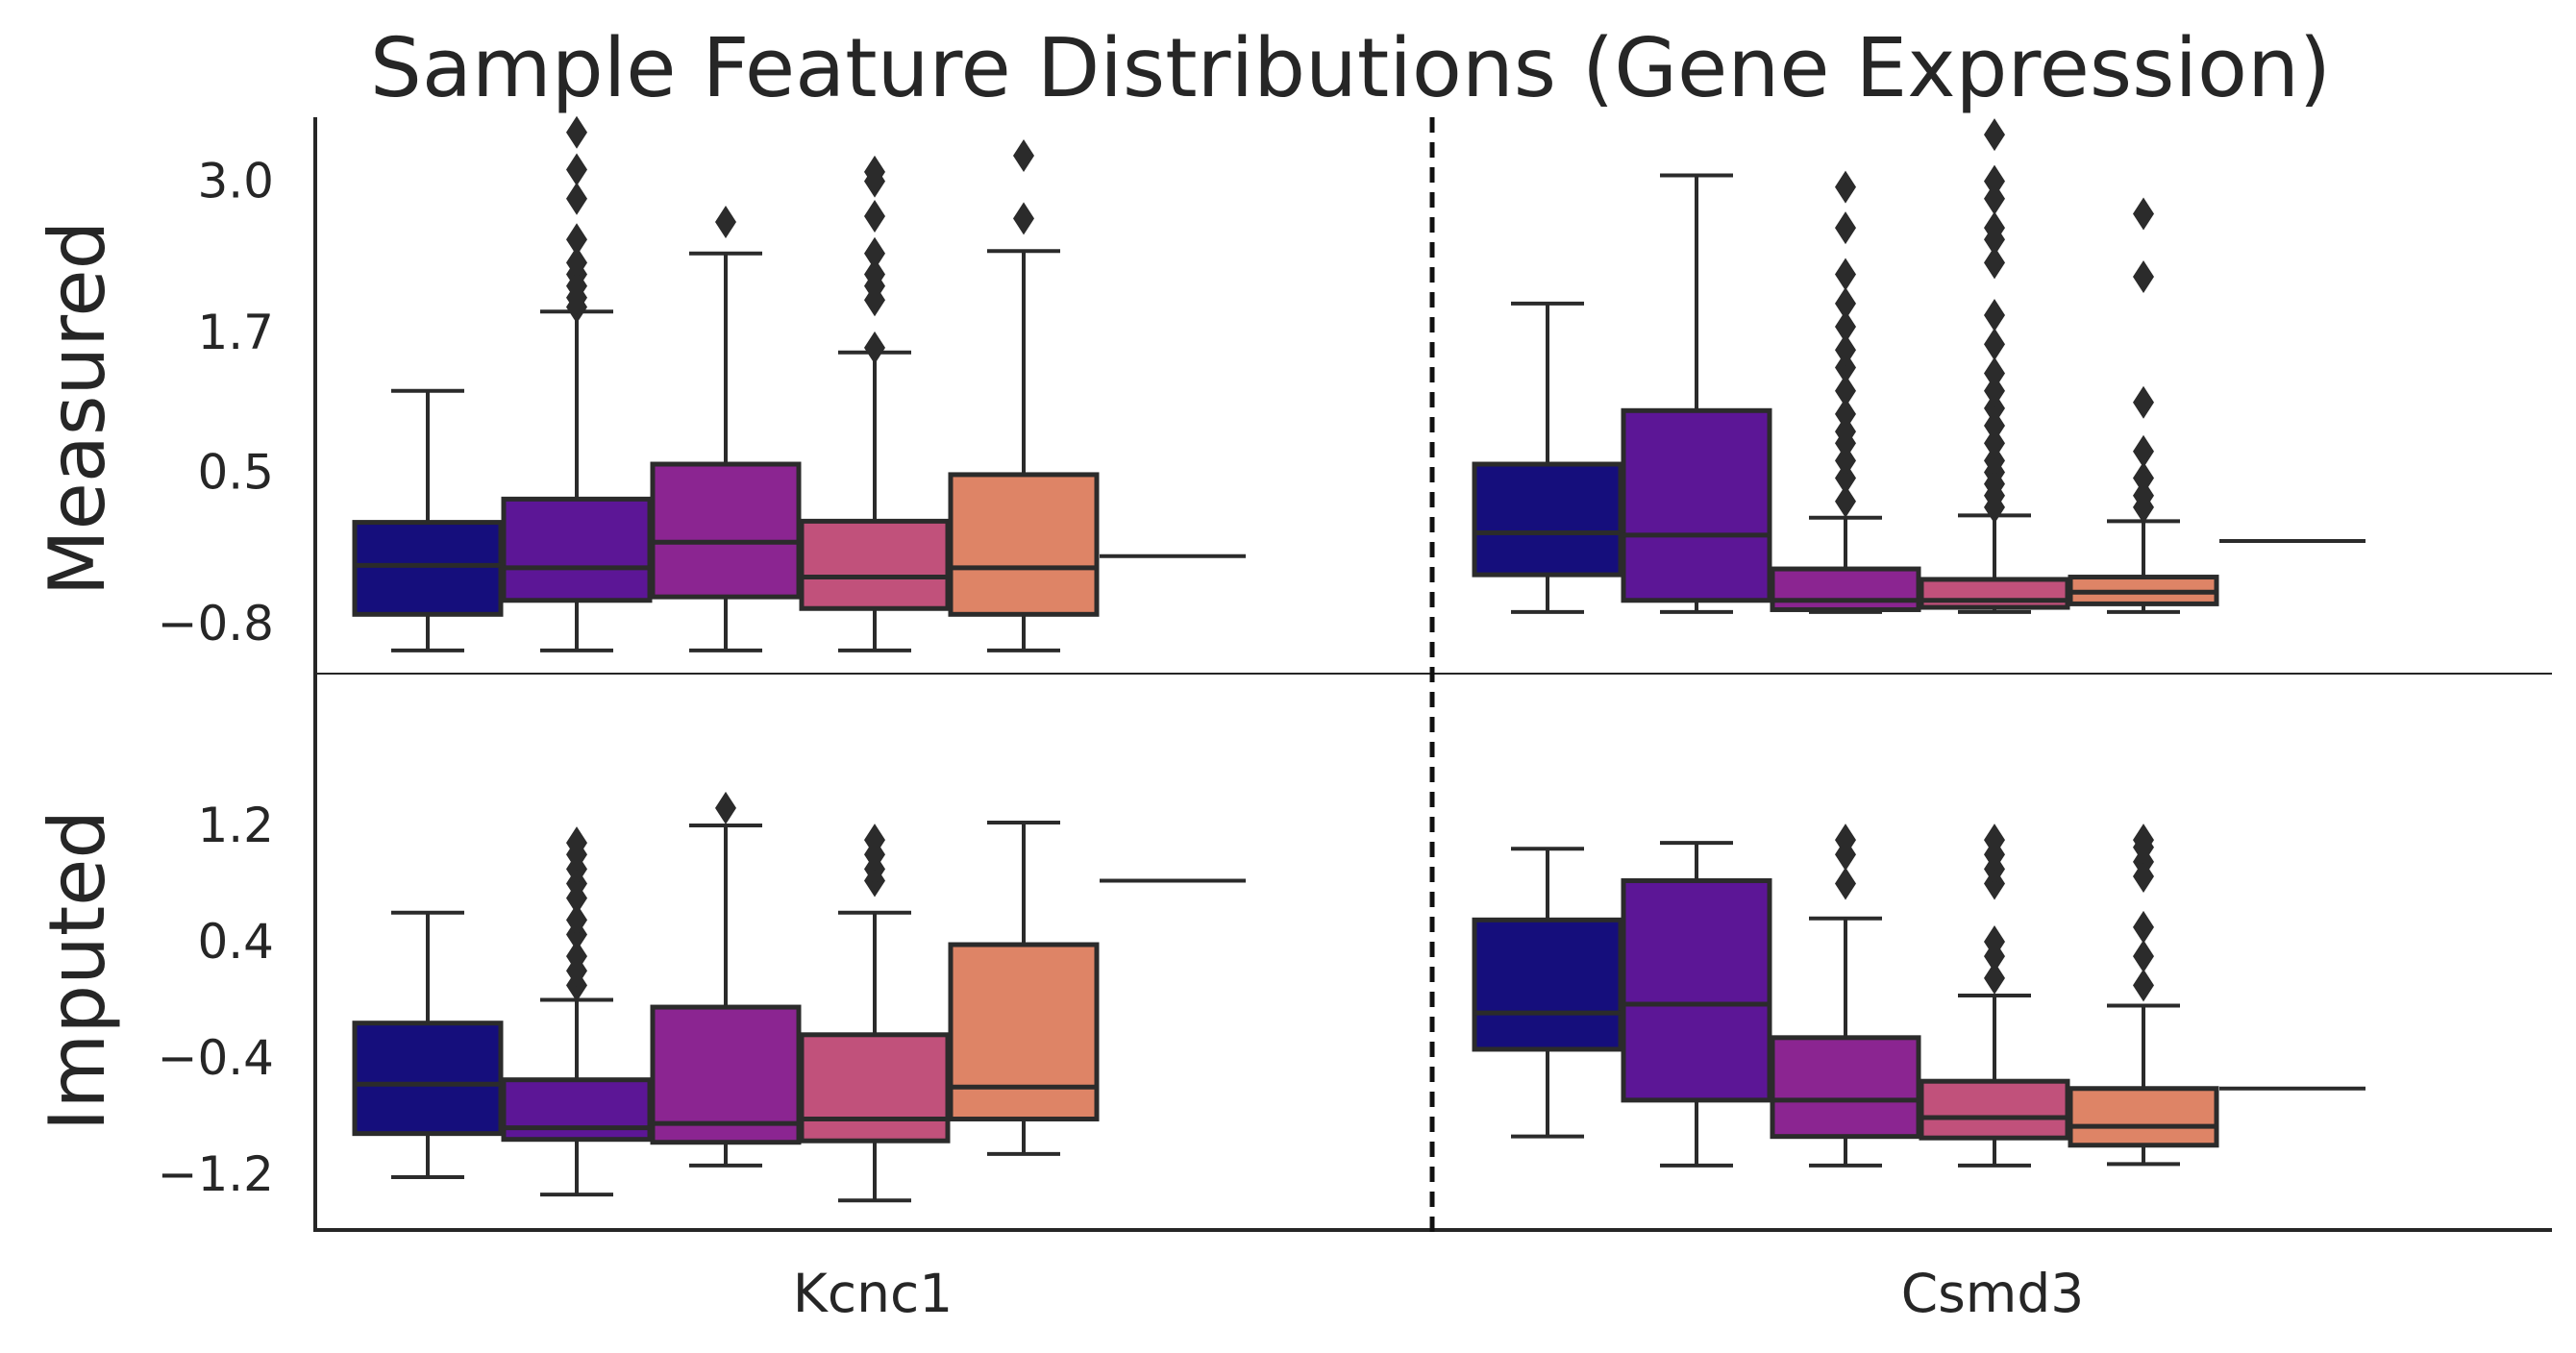 The width and height of the screenshot is (2576, 1353). I want to click on y-tick-label: −1.2, so click(216, 1174).